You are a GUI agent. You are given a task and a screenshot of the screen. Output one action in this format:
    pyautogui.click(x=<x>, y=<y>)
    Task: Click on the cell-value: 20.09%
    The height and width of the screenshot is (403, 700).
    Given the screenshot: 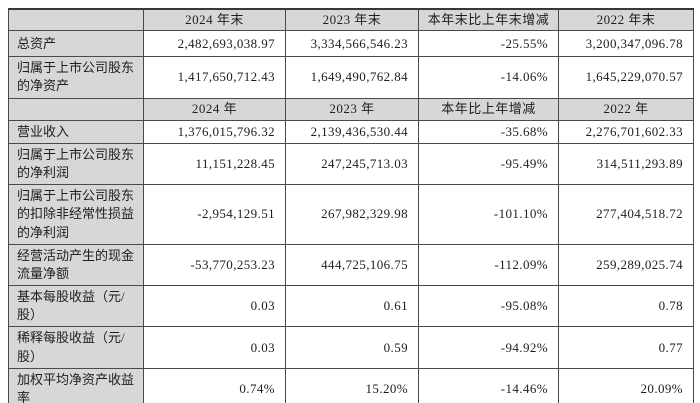 What is the action you would take?
    pyautogui.click(x=626, y=385)
    